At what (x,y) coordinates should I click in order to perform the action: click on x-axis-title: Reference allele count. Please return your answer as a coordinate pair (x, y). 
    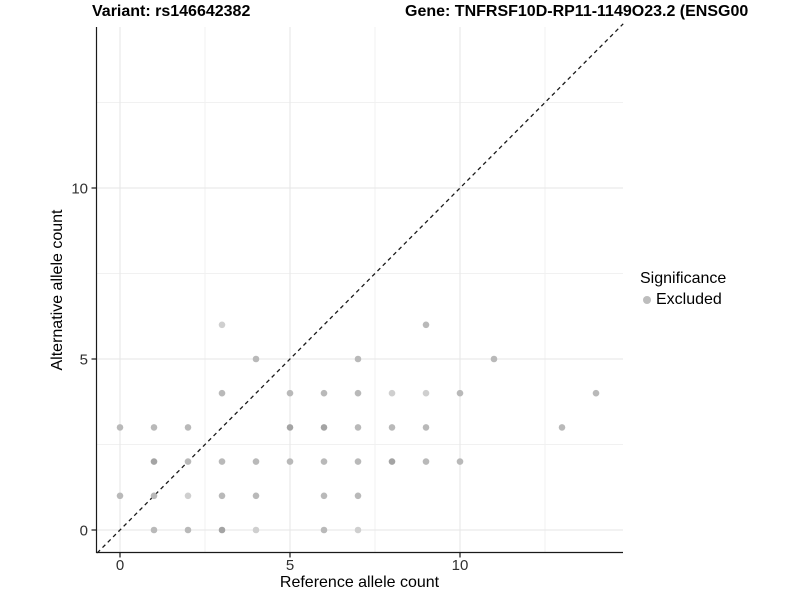
    Looking at the image, I should click on (359, 582).